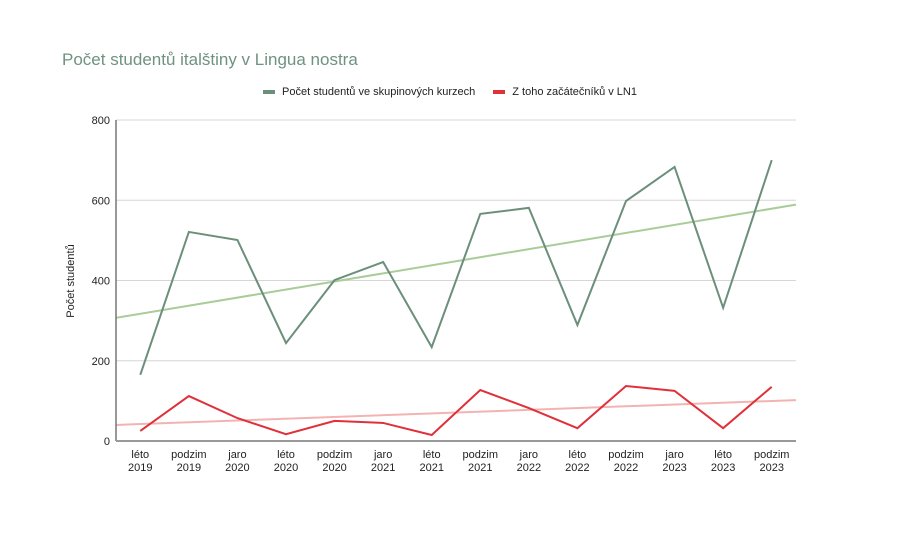 This screenshot has height=540, width=900. I want to click on y-axis-label: Počet studentů, so click(71, 280).